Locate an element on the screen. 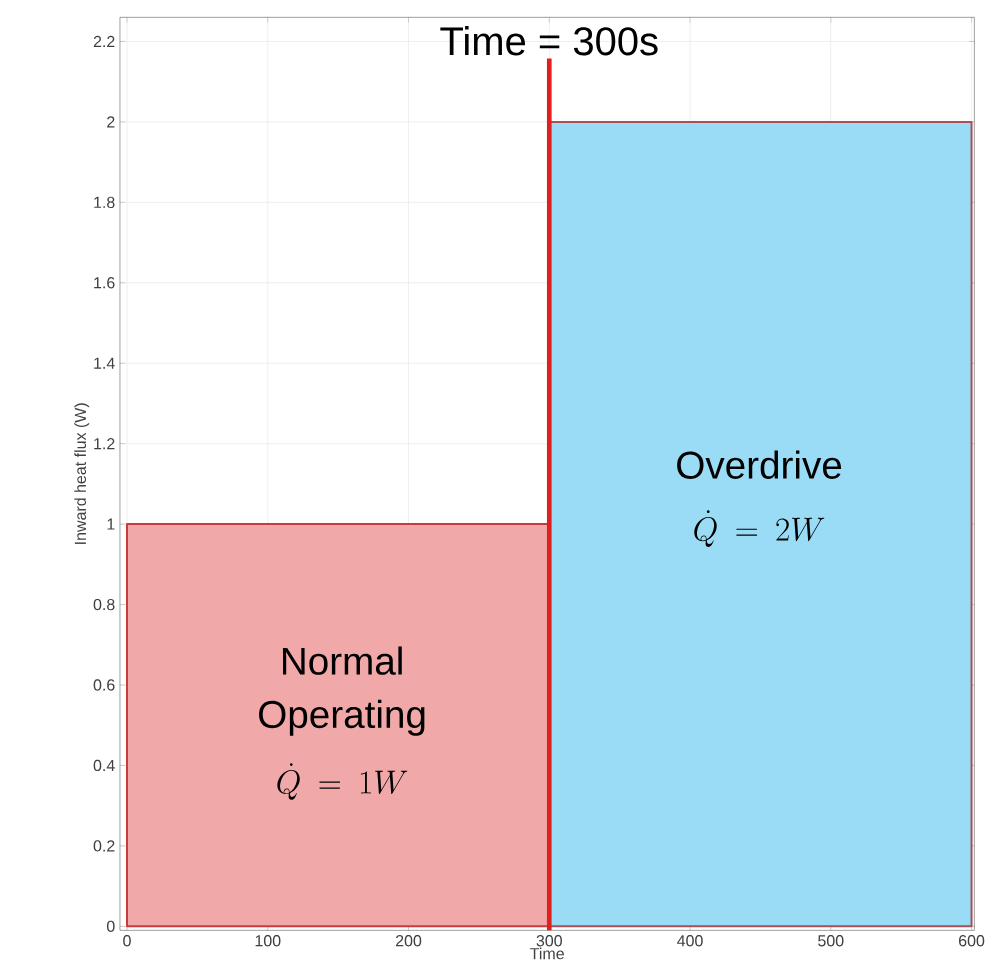 The width and height of the screenshot is (1001, 980). y-tick-label: 2.2 is located at coordinates (104, 42).